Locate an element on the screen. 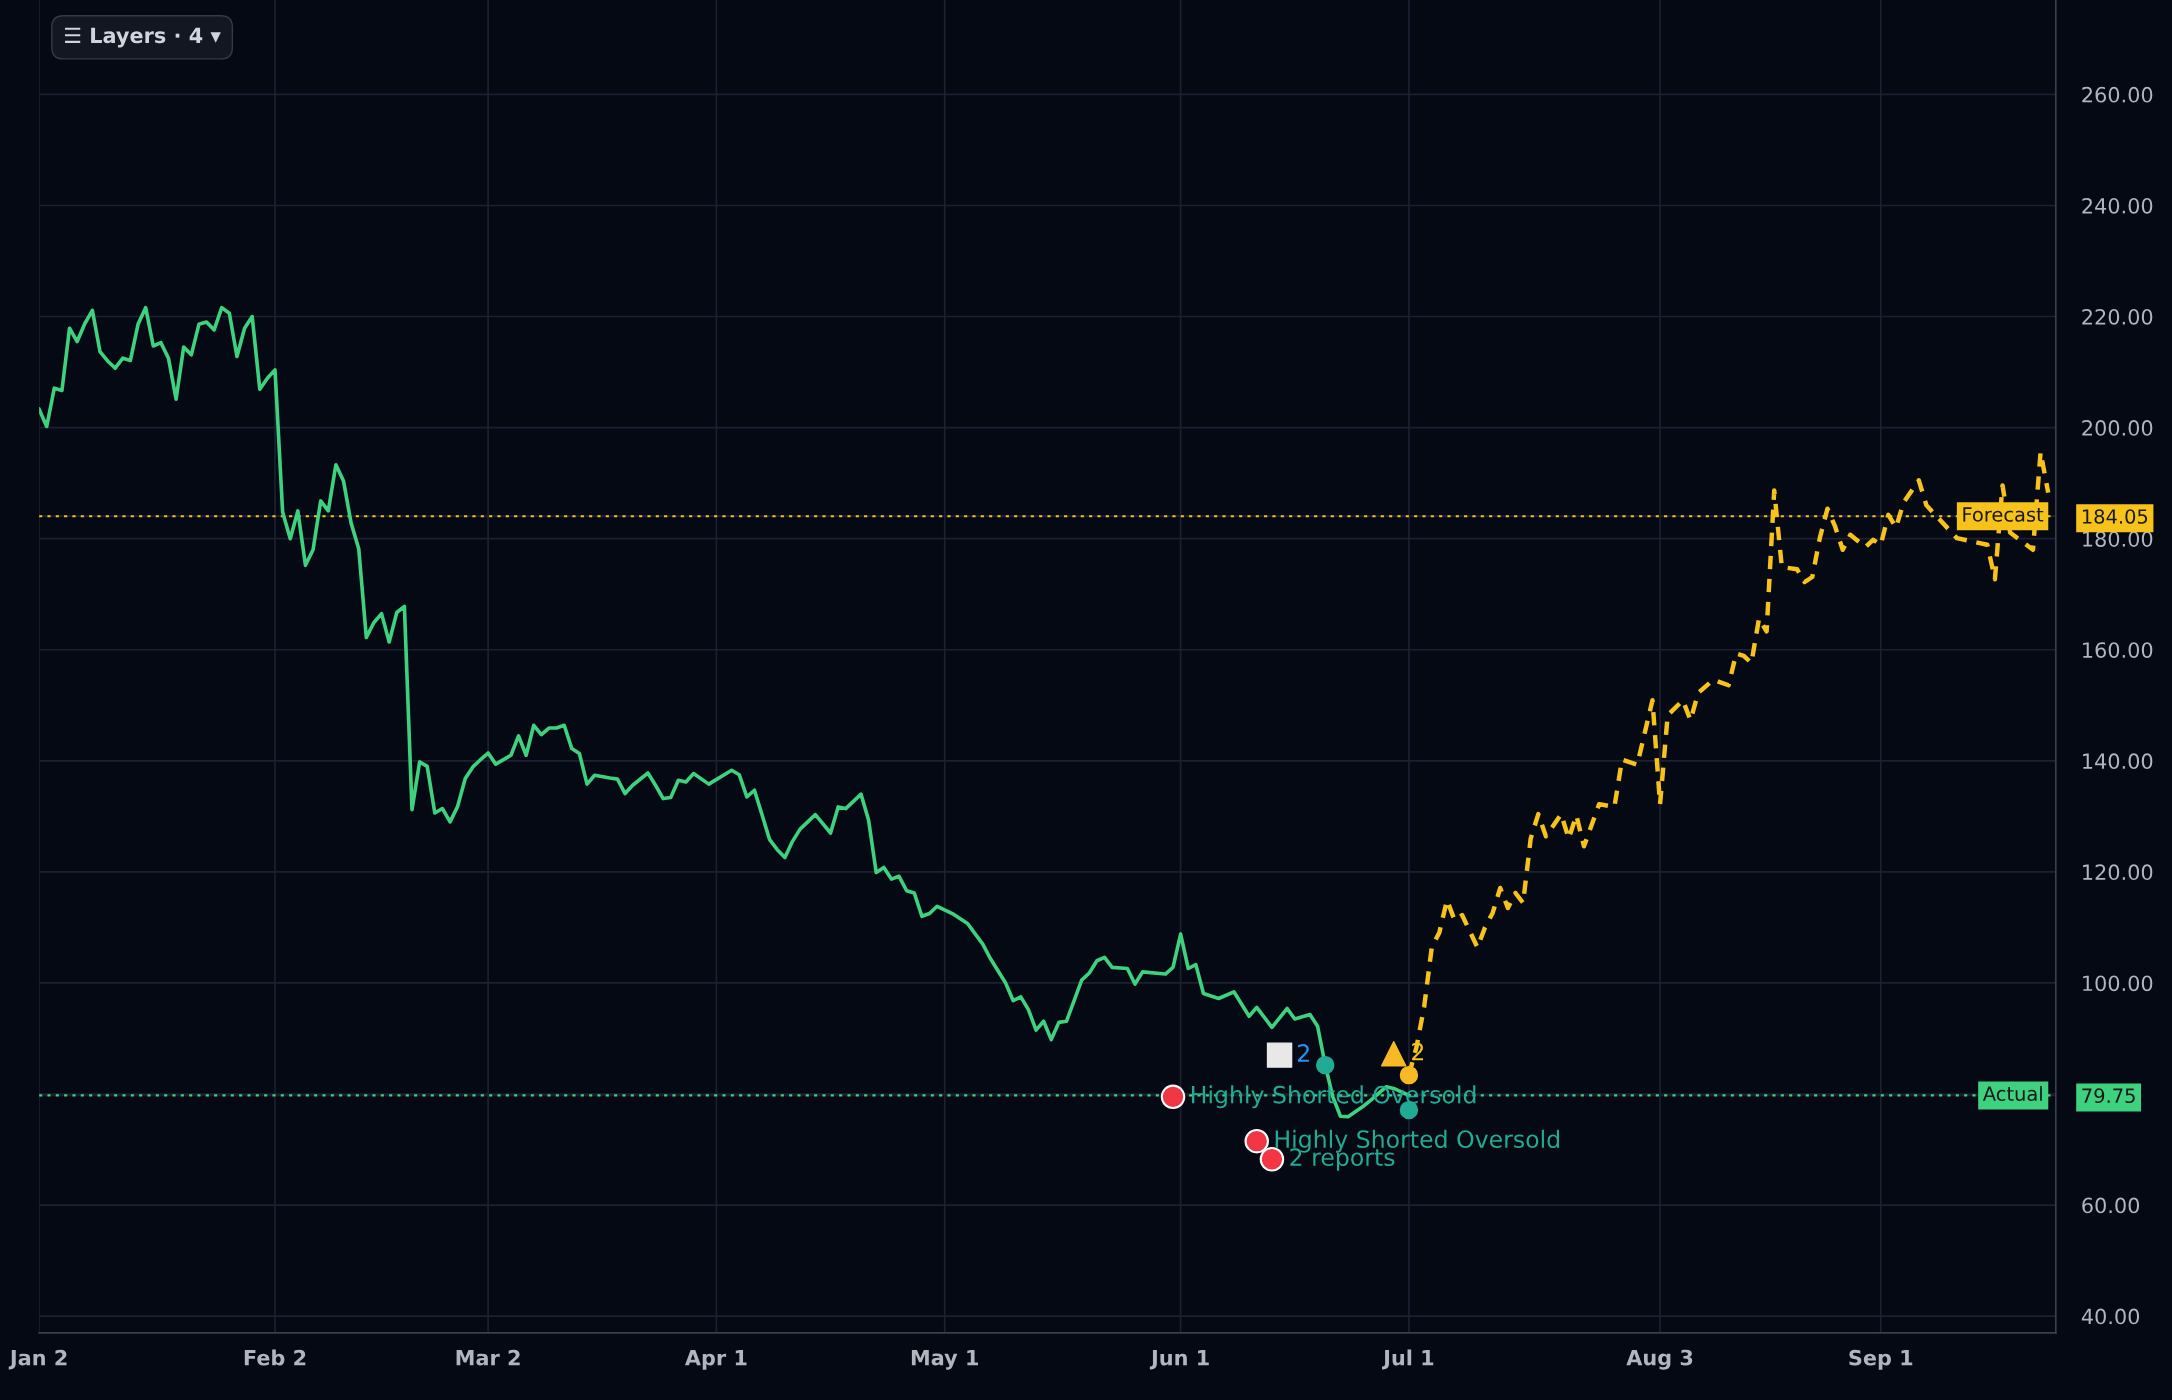 The height and width of the screenshot is (1400, 2172). x-tick-label: Sep 1 is located at coordinates (1881, 1359).